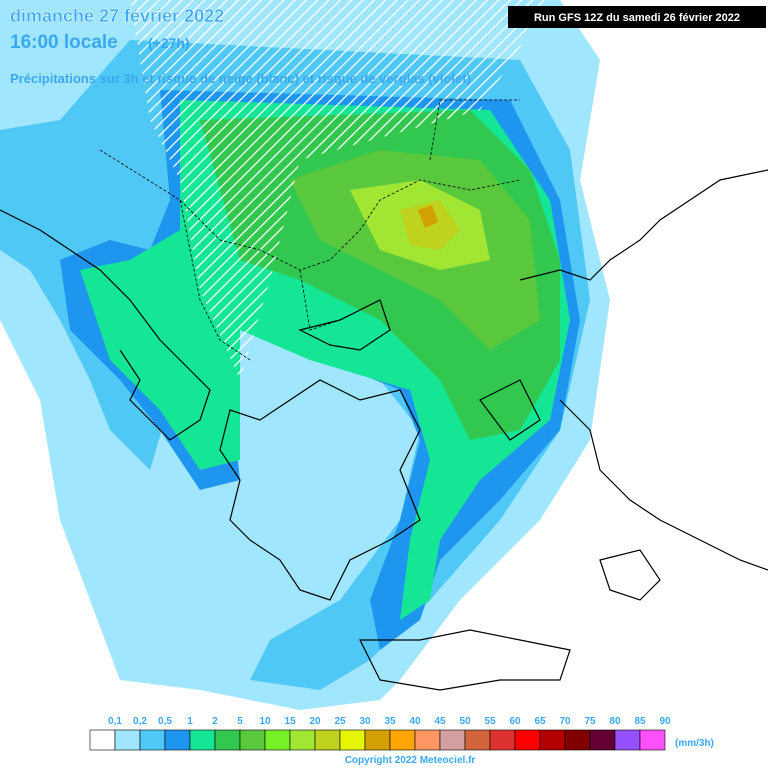  I want to click on run-info: Run GFS 12Z du samedi 26 février 2022, so click(637, 18).